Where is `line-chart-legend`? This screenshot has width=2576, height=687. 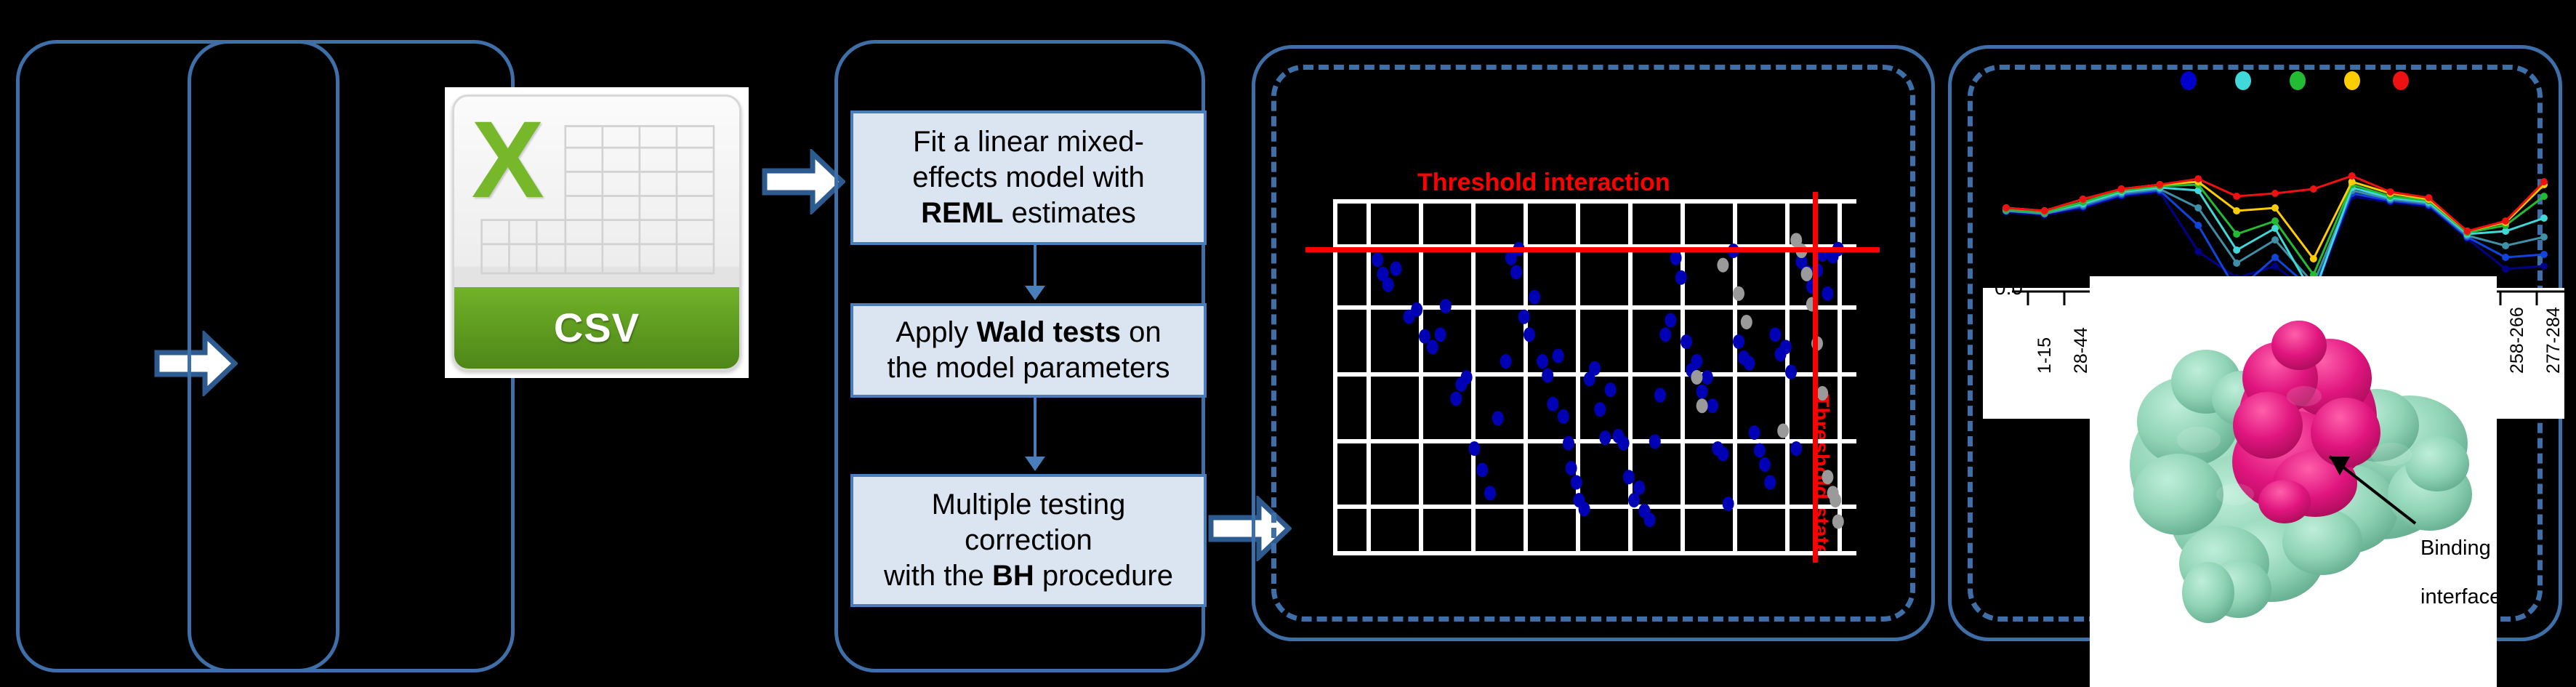 line-chart-legend is located at coordinates (2257, 80).